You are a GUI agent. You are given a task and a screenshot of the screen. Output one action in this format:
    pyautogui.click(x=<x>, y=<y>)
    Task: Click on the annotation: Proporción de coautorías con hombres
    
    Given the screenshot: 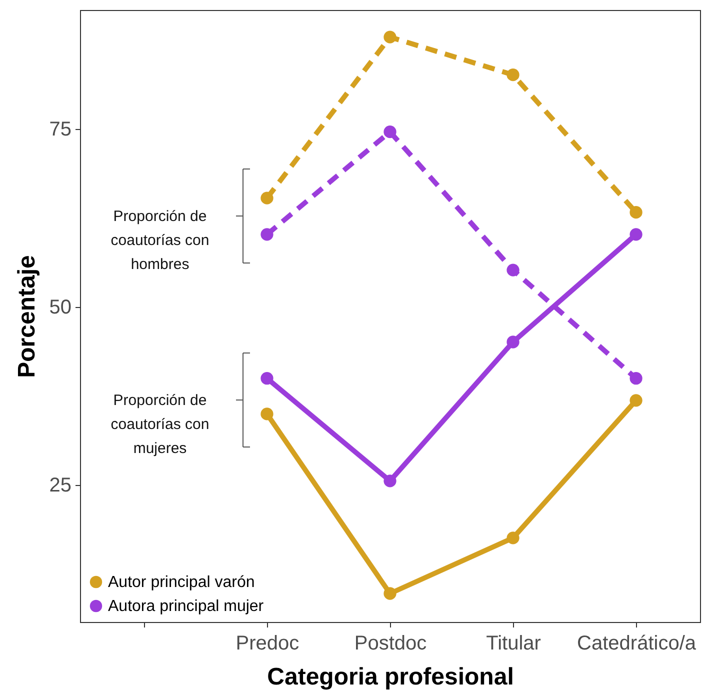 What is the action you would take?
    pyautogui.click(x=160, y=240)
    